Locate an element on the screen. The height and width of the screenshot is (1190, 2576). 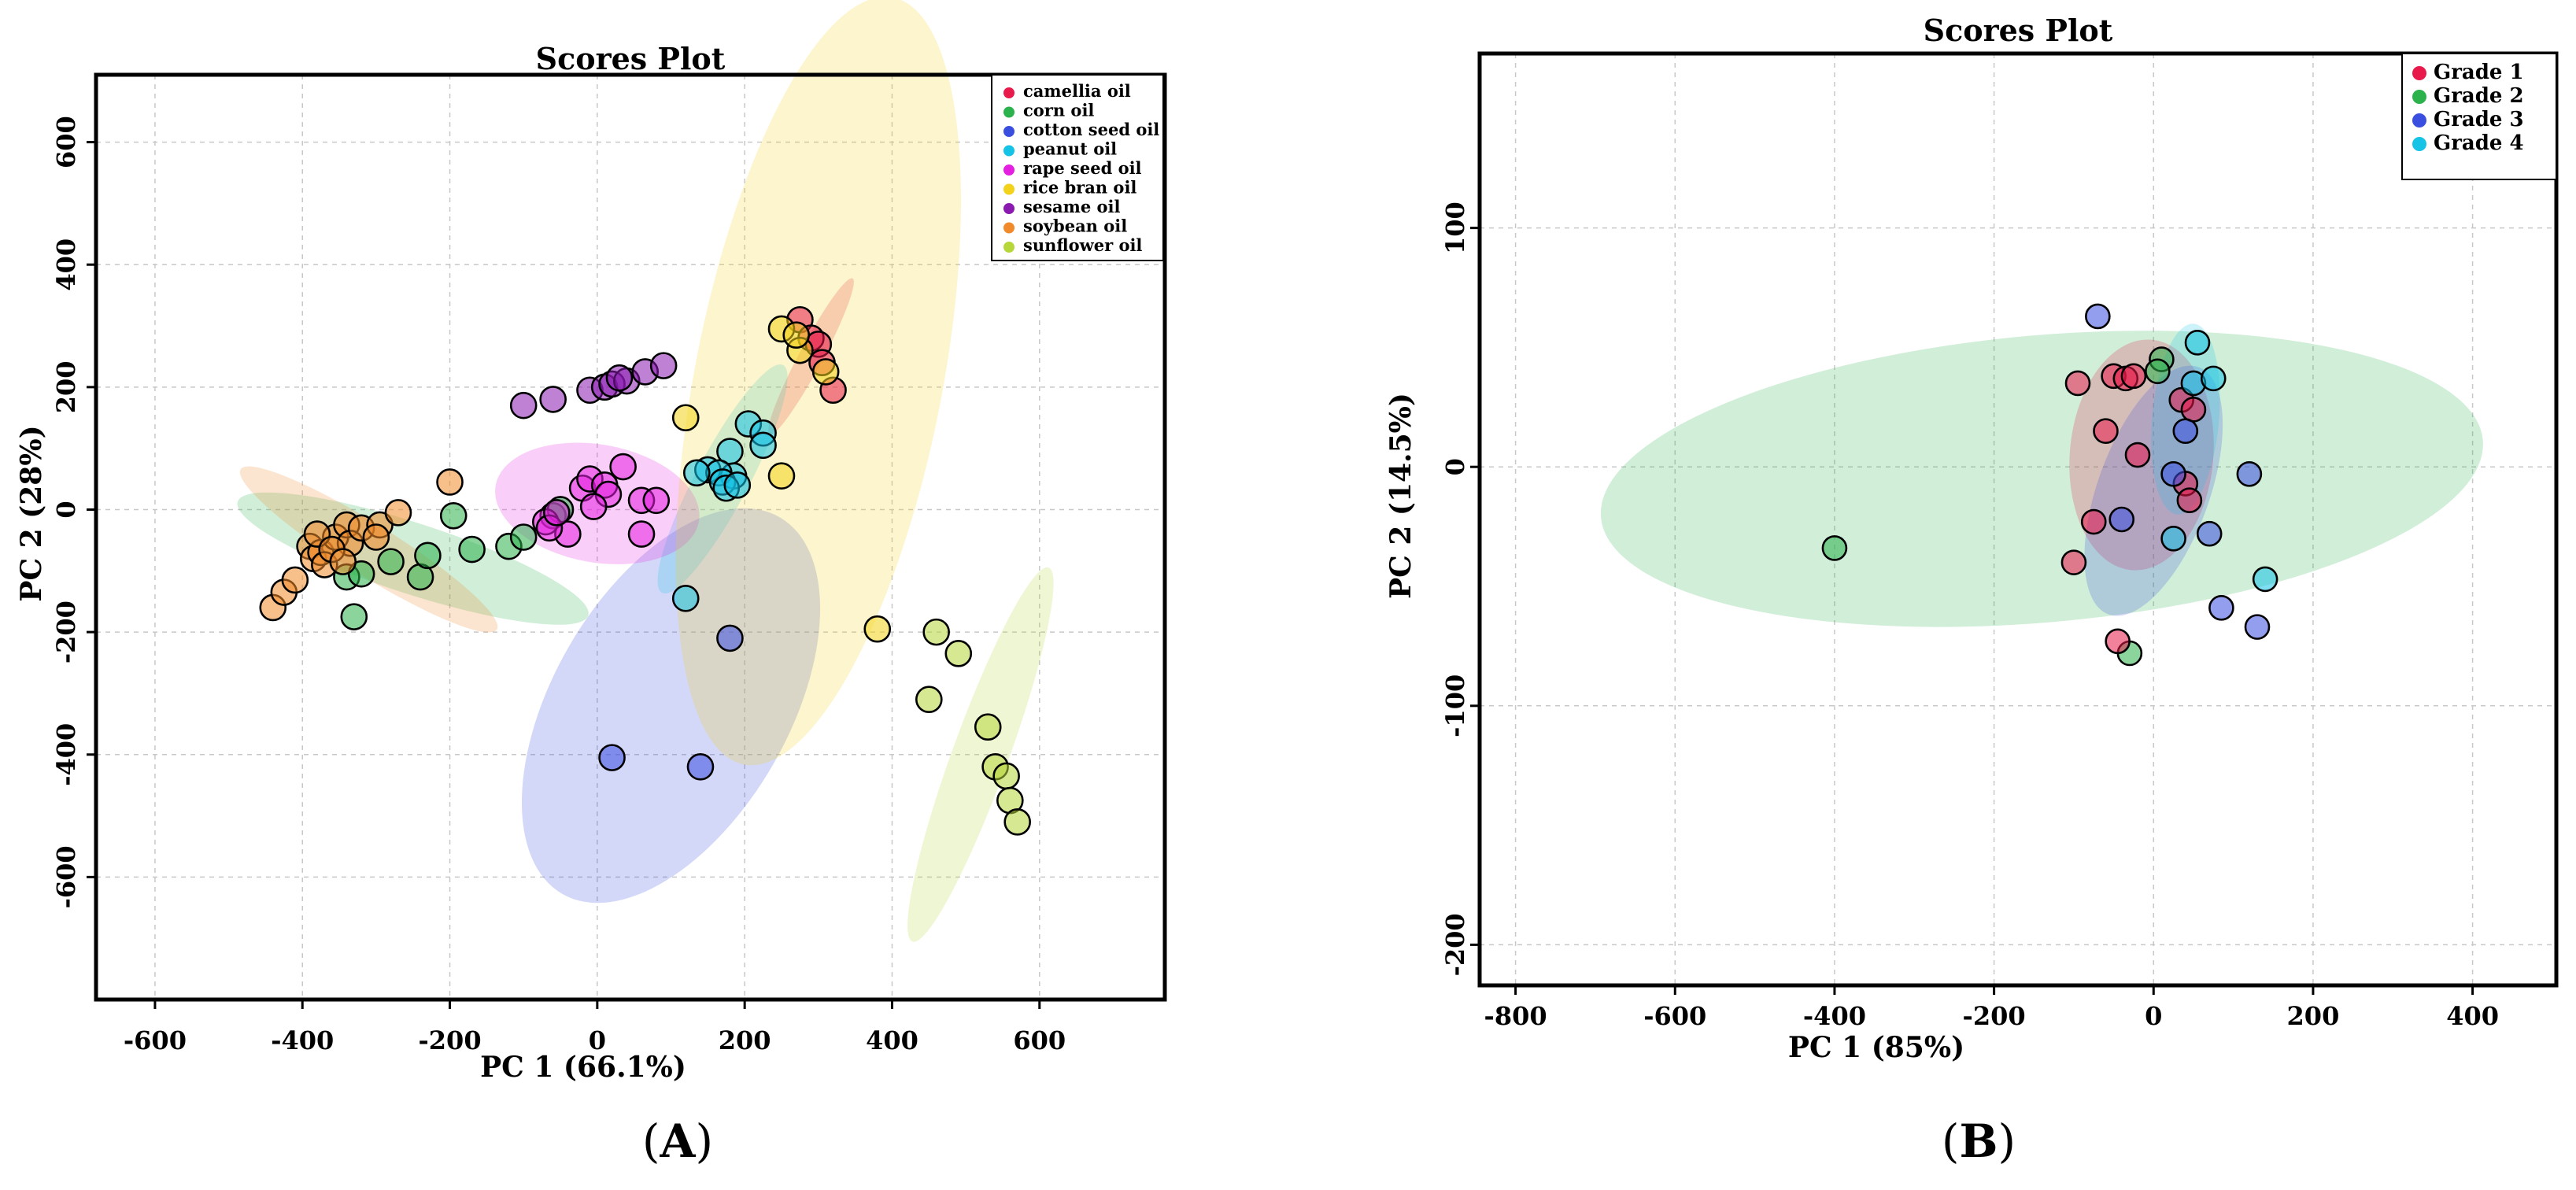
confidence-ellipse-soybean-oil is located at coordinates (368, 549).